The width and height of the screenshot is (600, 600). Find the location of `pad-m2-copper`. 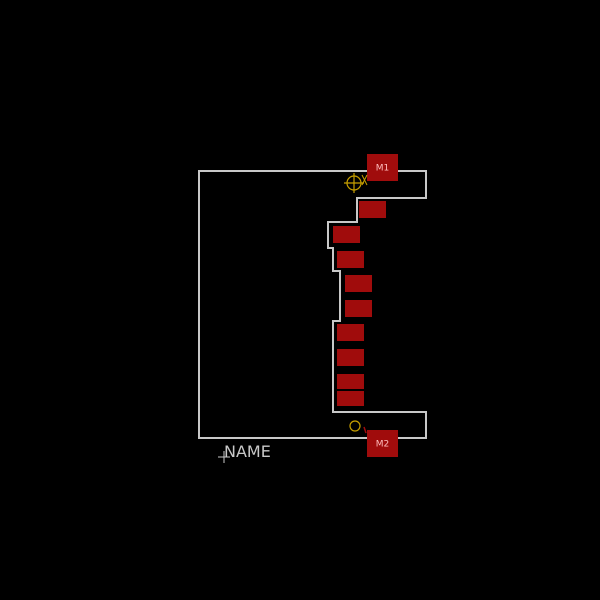

pad-m2-copper is located at coordinates (382, 443).